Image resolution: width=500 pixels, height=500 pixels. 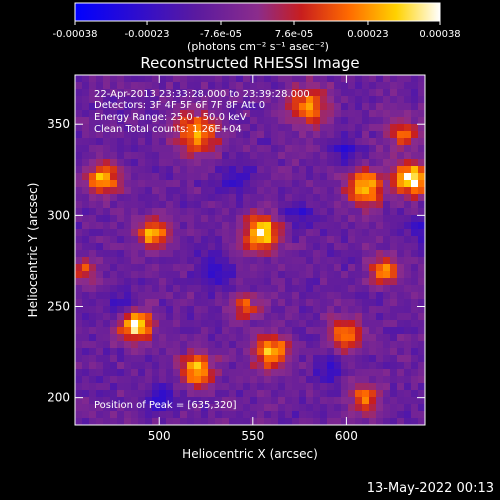 I want to click on annotation-energy: Energy Range: 25.0 - 50.0 keV, so click(x=170, y=117).